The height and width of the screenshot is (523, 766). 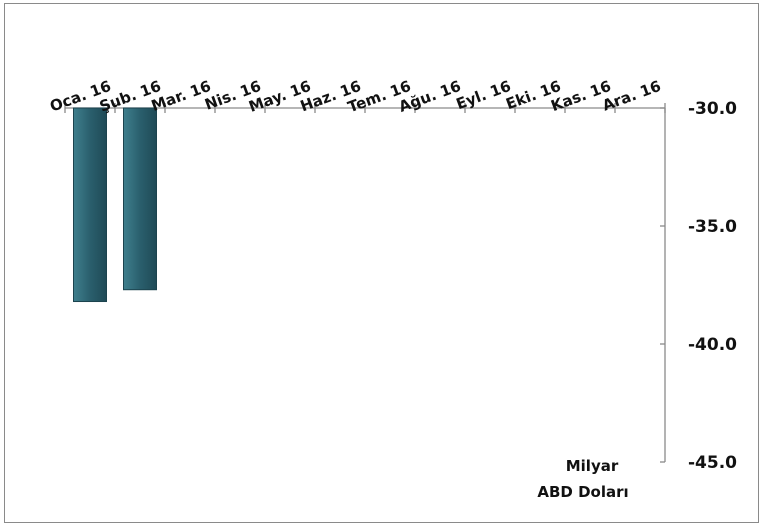 What do you see at coordinates (592, 466) in the screenshot?
I see `unit-label-line1: Milyar` at bounding box center [592, 466].